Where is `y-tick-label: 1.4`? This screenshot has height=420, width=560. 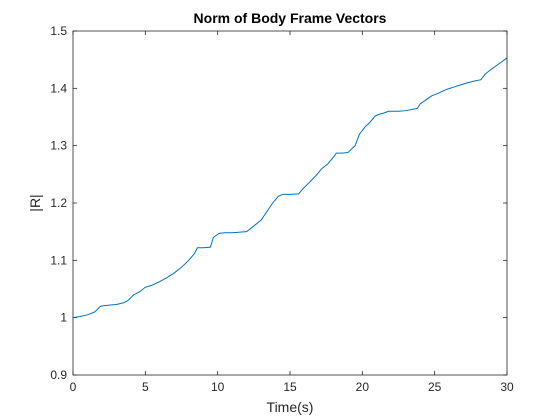 y-tick-label: 1.4 is located at coordinates (58, 88).